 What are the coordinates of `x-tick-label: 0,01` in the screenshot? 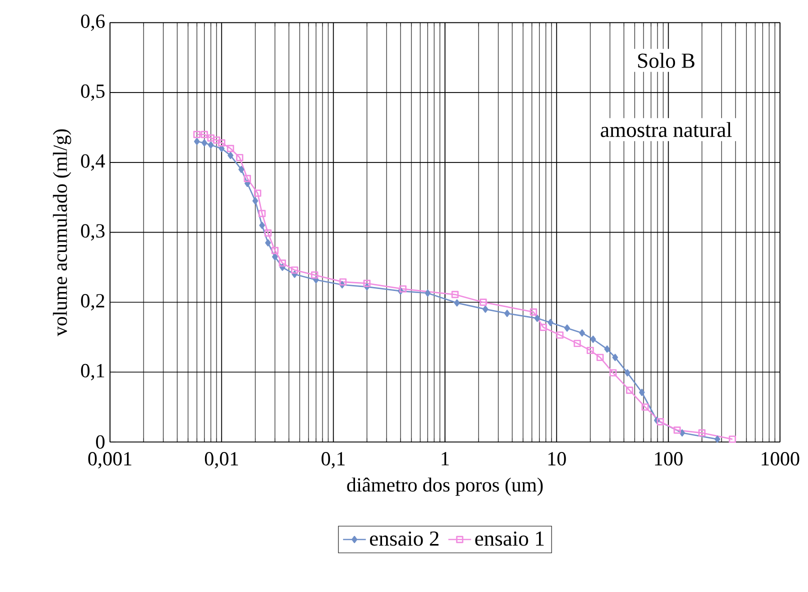 It's located at (221, 460).